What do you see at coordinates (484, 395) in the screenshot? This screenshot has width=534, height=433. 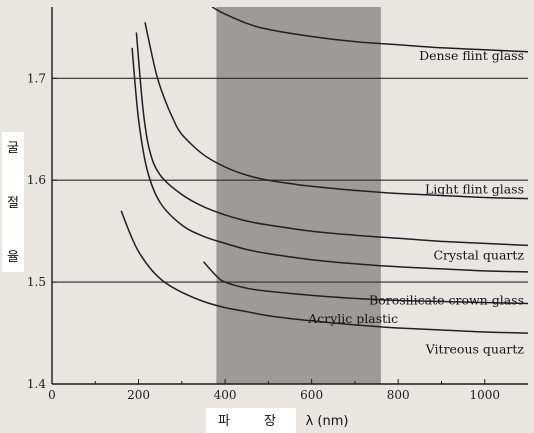 I see `x-tick-label-5: 1000` at bounding box center [484, 395].